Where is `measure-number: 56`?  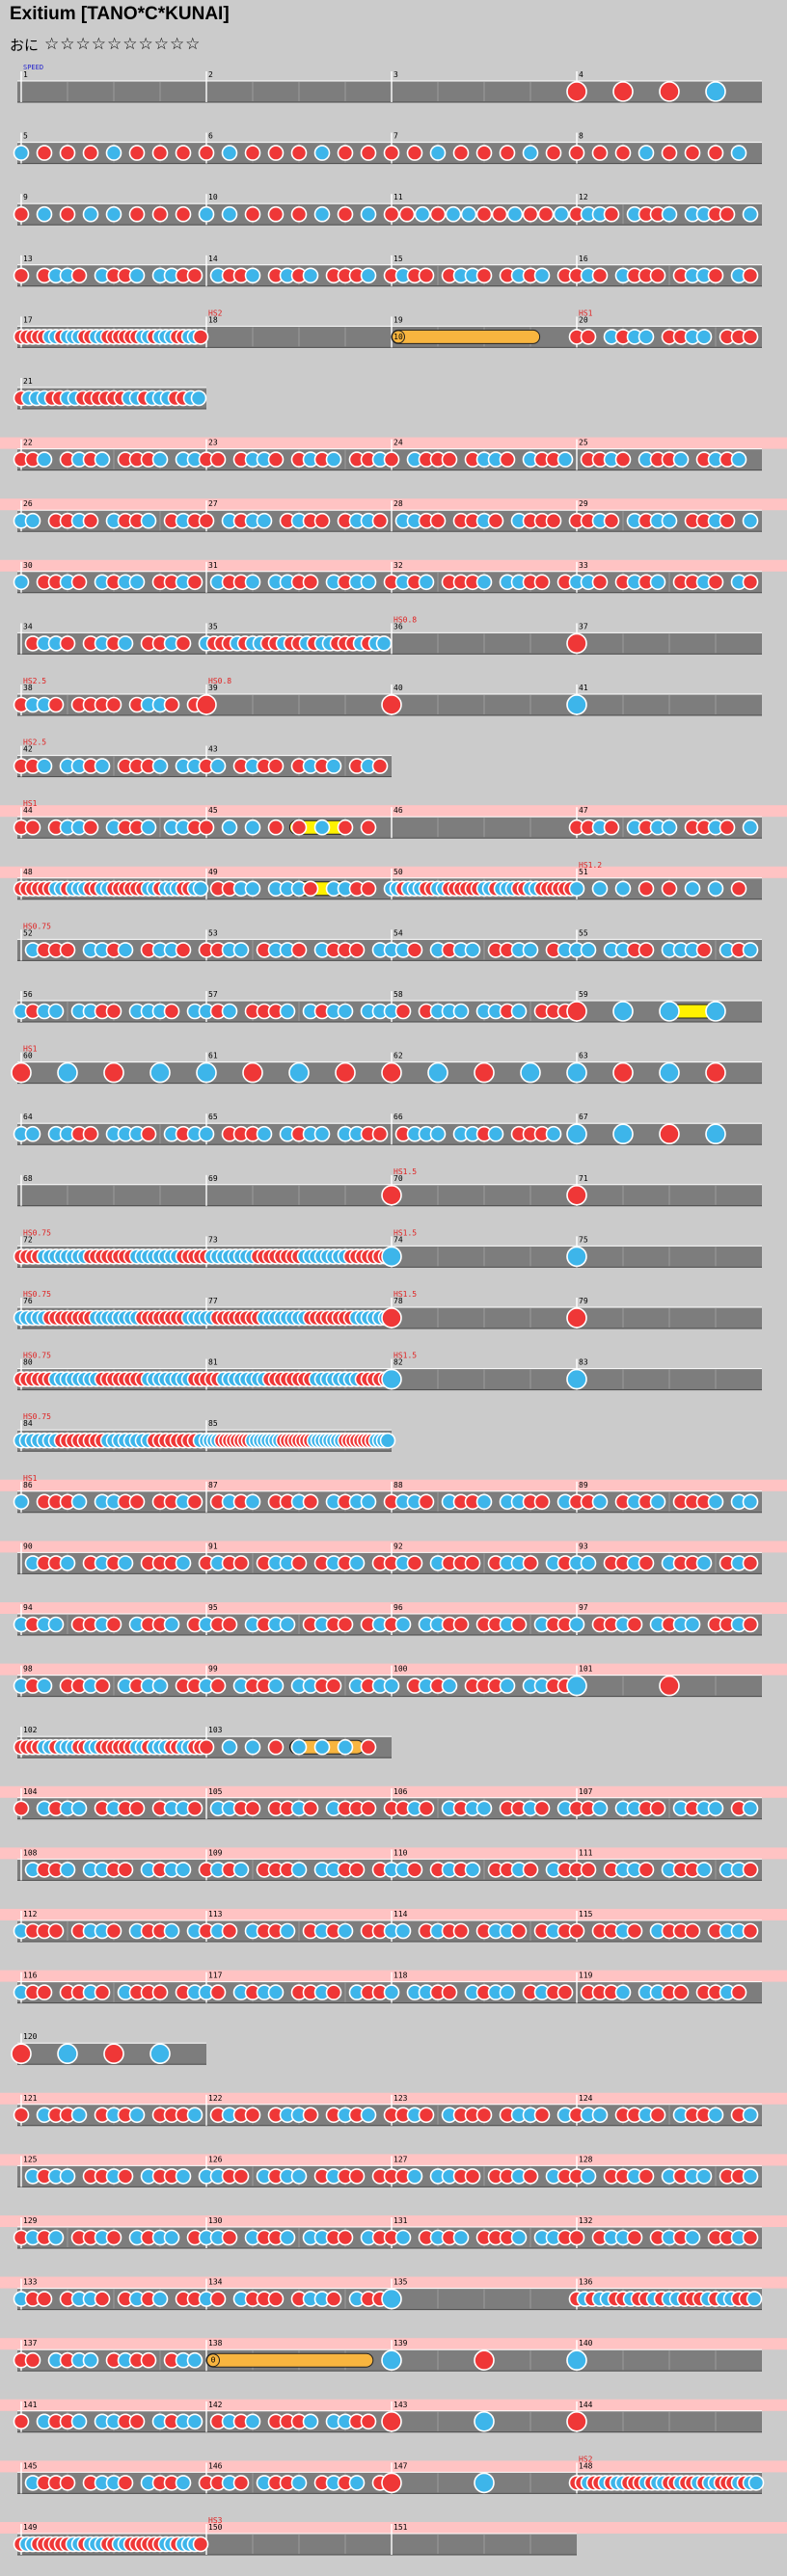 measure-number: 56 is located at coordinates (28, 995).